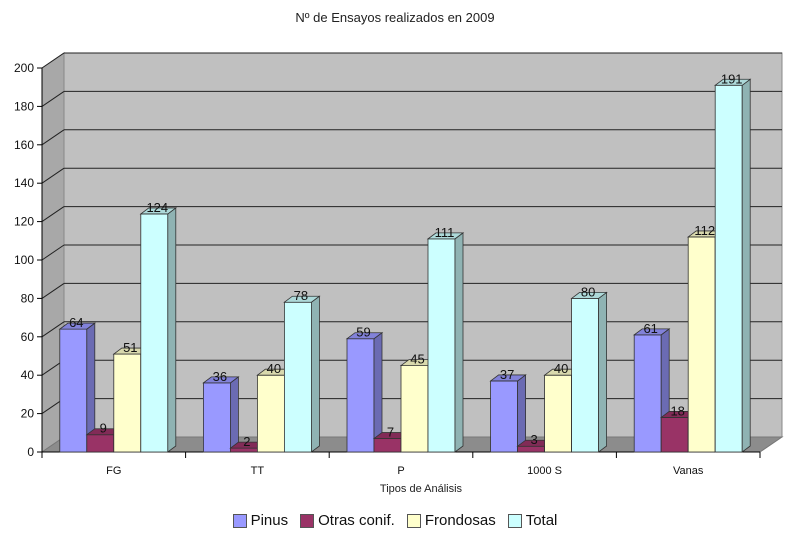  Describe the element at coordinates (24, 260) in the screenshot. I see `y-tick-label: 100` at that location.